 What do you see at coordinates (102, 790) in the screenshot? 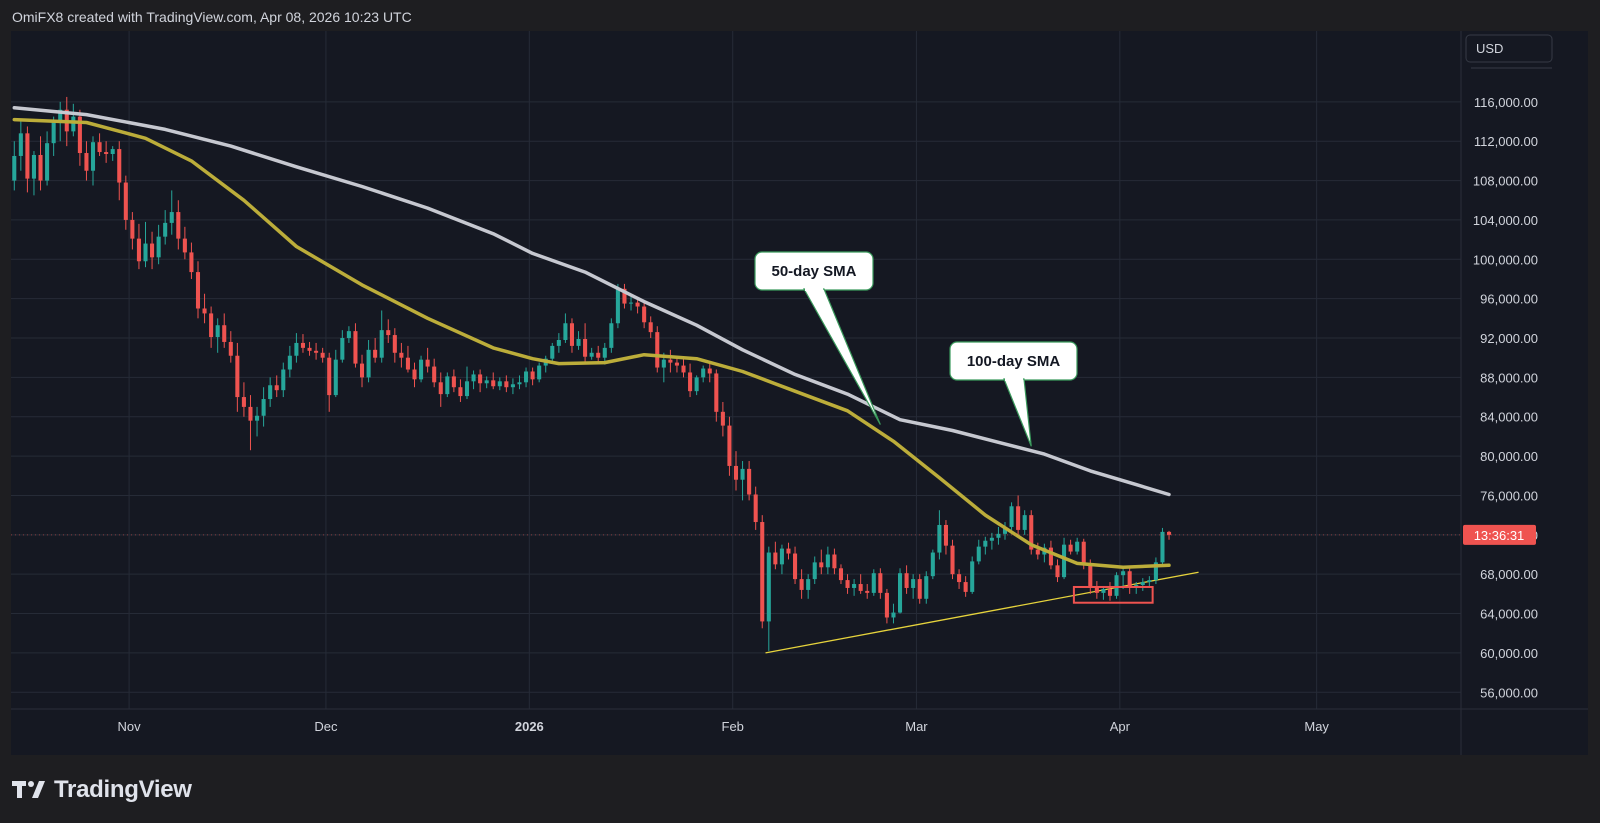
I see `tradingview-logo: TradingView` at bounding box center [102, 790].